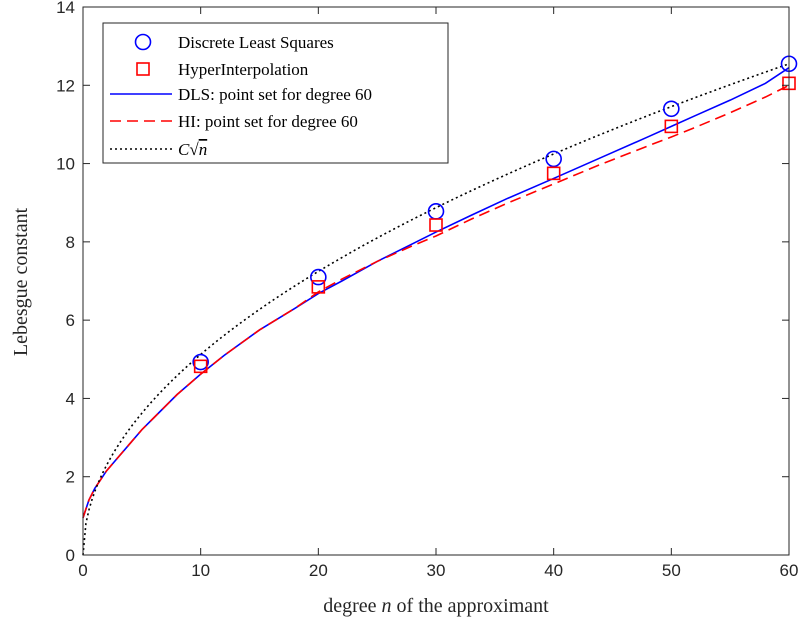 The height and width of the screenshot is (630, 799). I want to click on x-tick-label: 0, so click(82, 570).